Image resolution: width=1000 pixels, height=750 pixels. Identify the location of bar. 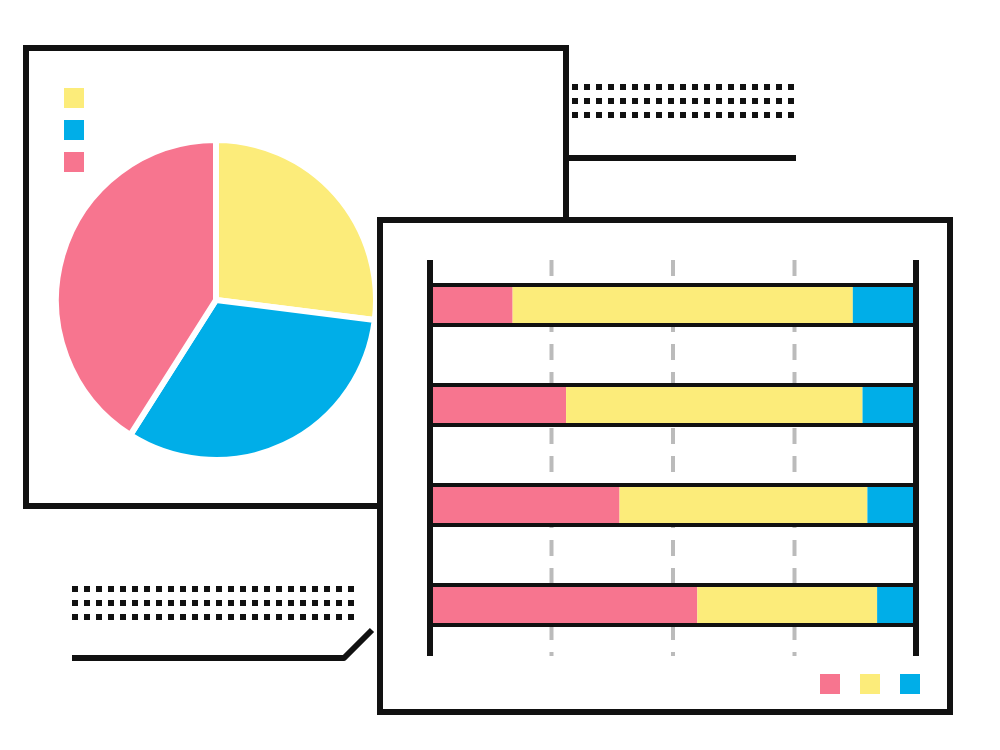
(714, 405).